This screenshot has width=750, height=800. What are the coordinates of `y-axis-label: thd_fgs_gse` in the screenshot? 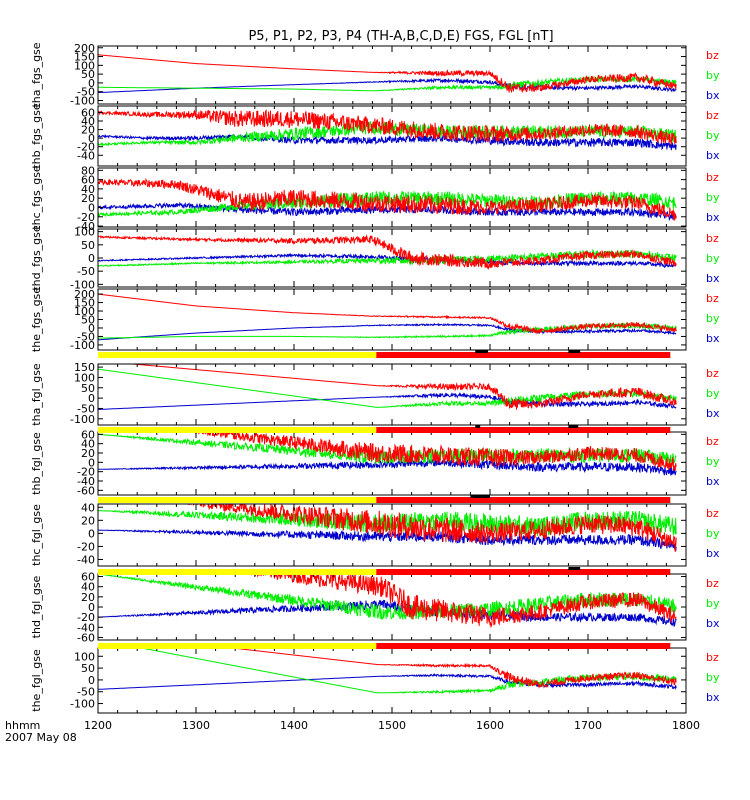 It's located at (36, 258).